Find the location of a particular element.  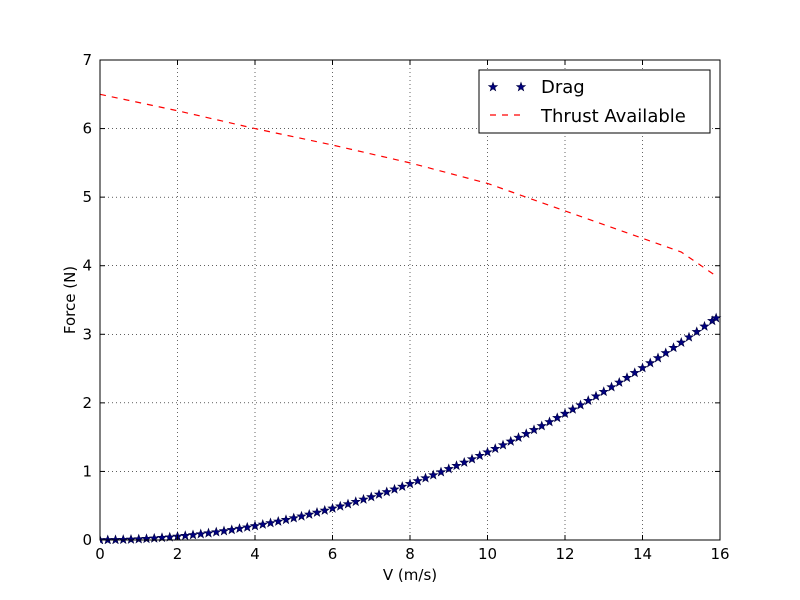

y-tick-label: 6 is located at coordinates (87, 129).